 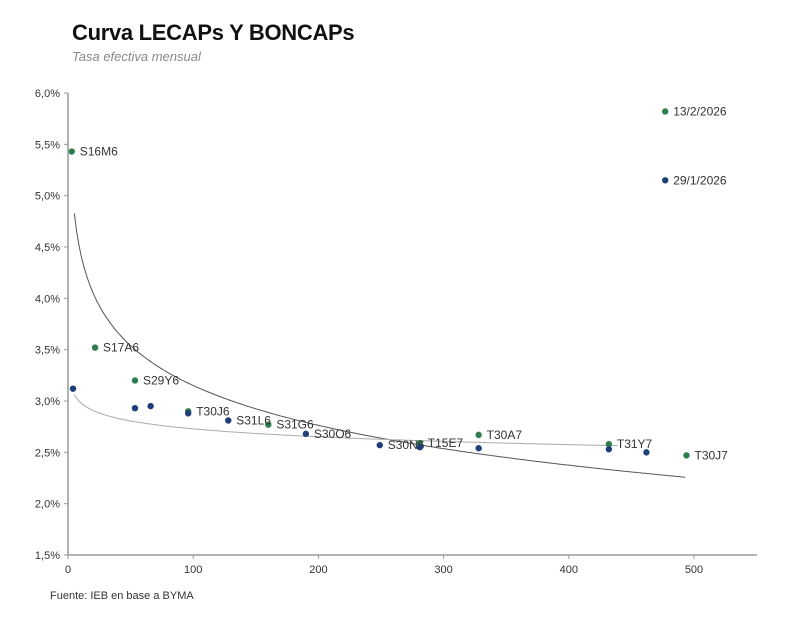 What do you see at coordinates (136, 56) in the screenshot?
I see `chart-subtitle: Tasa efectiva mensual` at bounding box center [136, 56].